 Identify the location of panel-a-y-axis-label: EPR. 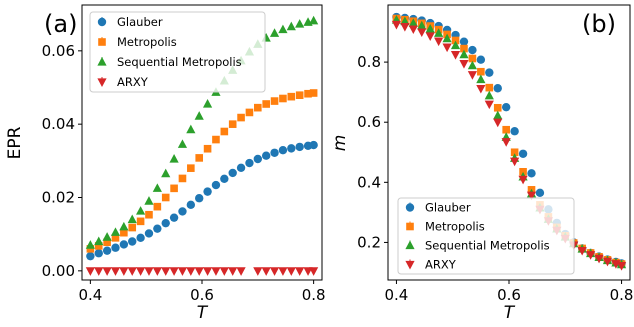
(15, 142).